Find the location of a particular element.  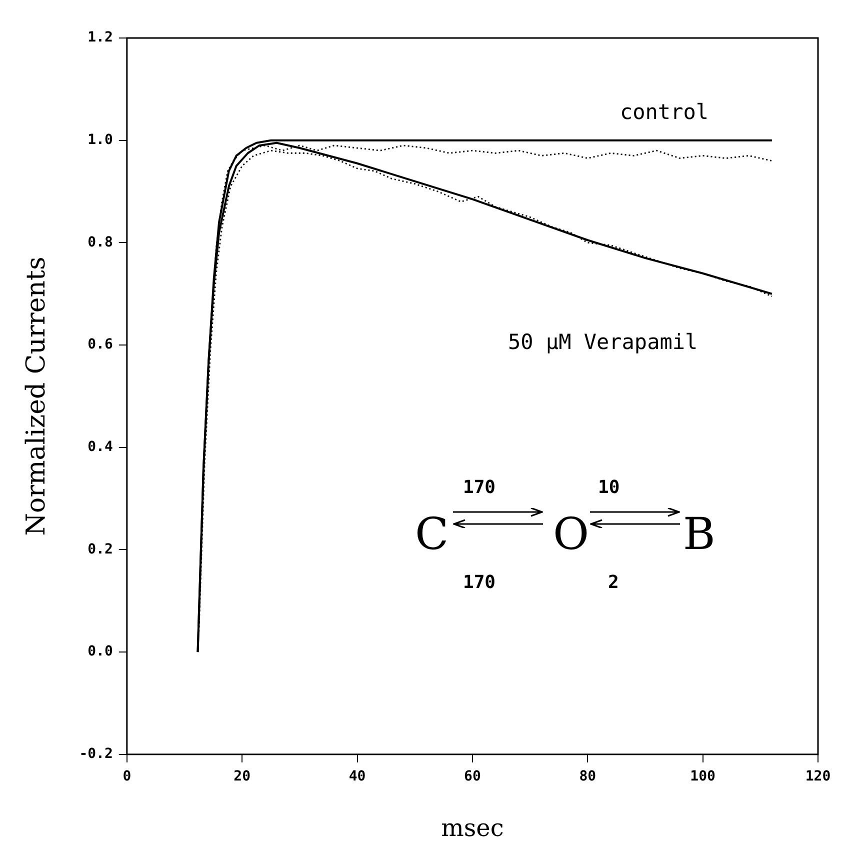

x-tick-label: 20 is located at coordinates (242, 776).